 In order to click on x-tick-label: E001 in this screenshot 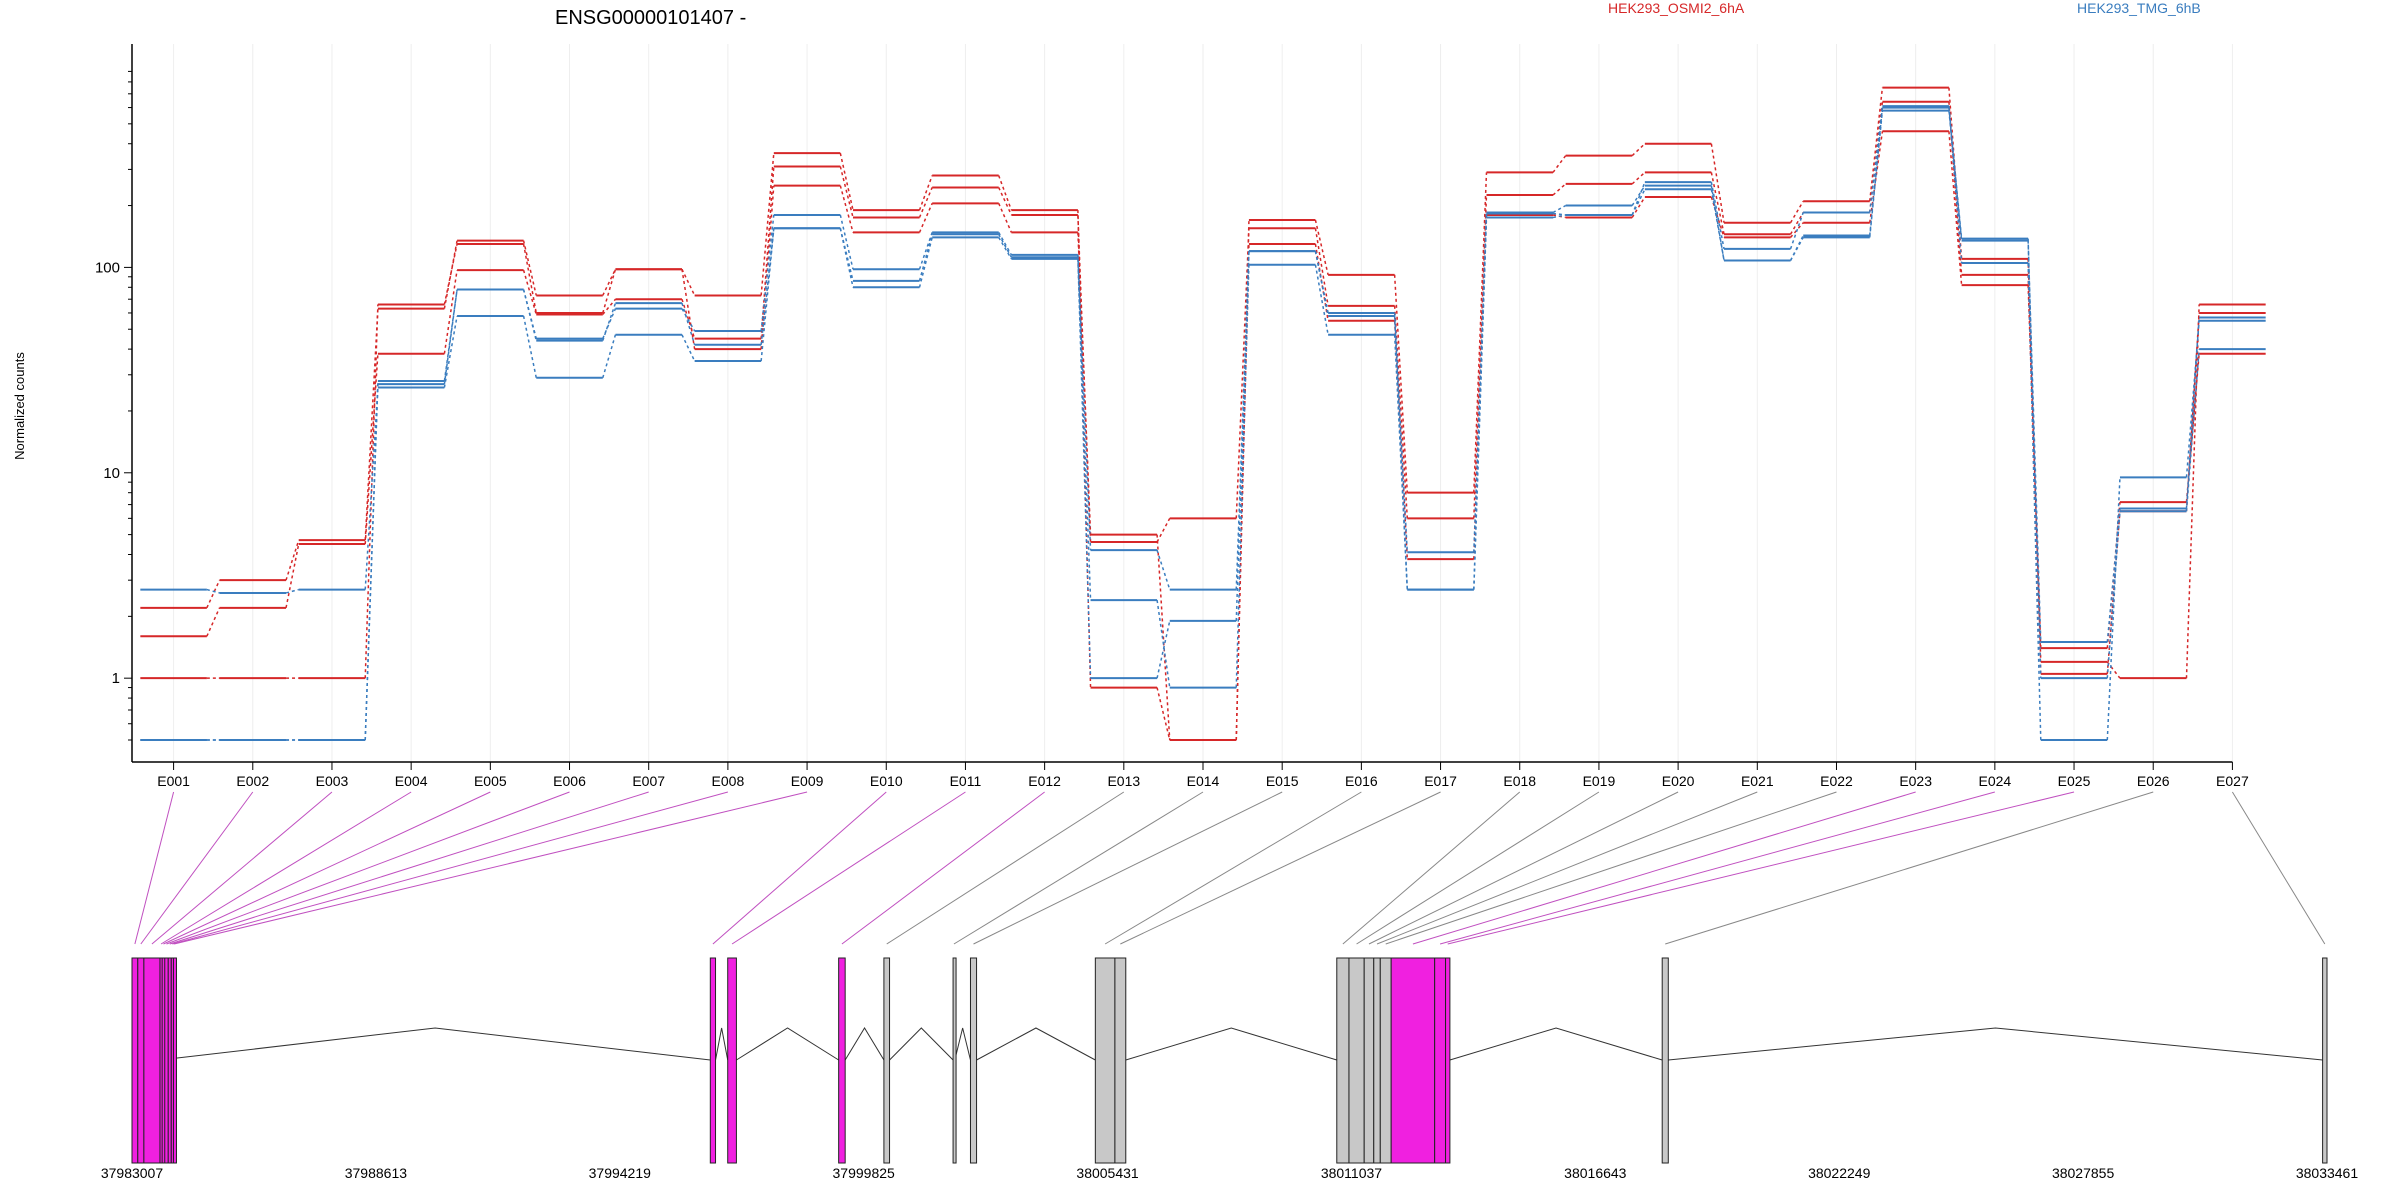, I will do `click(173, 781)`.